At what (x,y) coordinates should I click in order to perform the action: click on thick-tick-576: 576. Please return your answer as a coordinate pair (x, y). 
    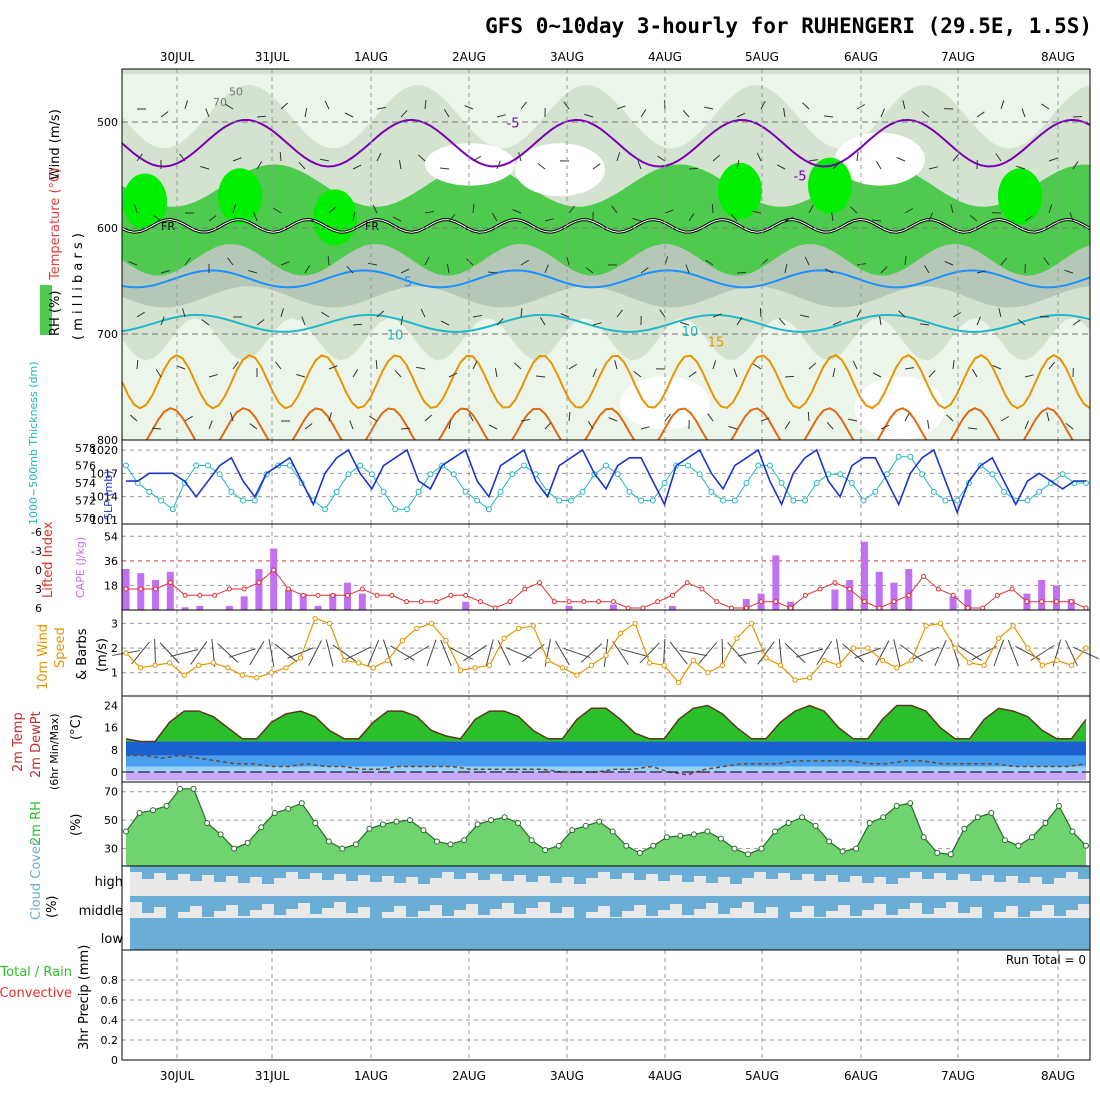
    Looking at the image, I should click on (85, 466).